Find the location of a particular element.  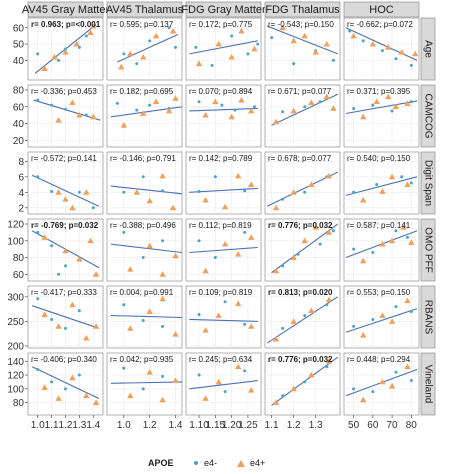

panel-age-av45-gray-matter: r= 0.963; p=<0.001 is located at coordinates (65, 49).